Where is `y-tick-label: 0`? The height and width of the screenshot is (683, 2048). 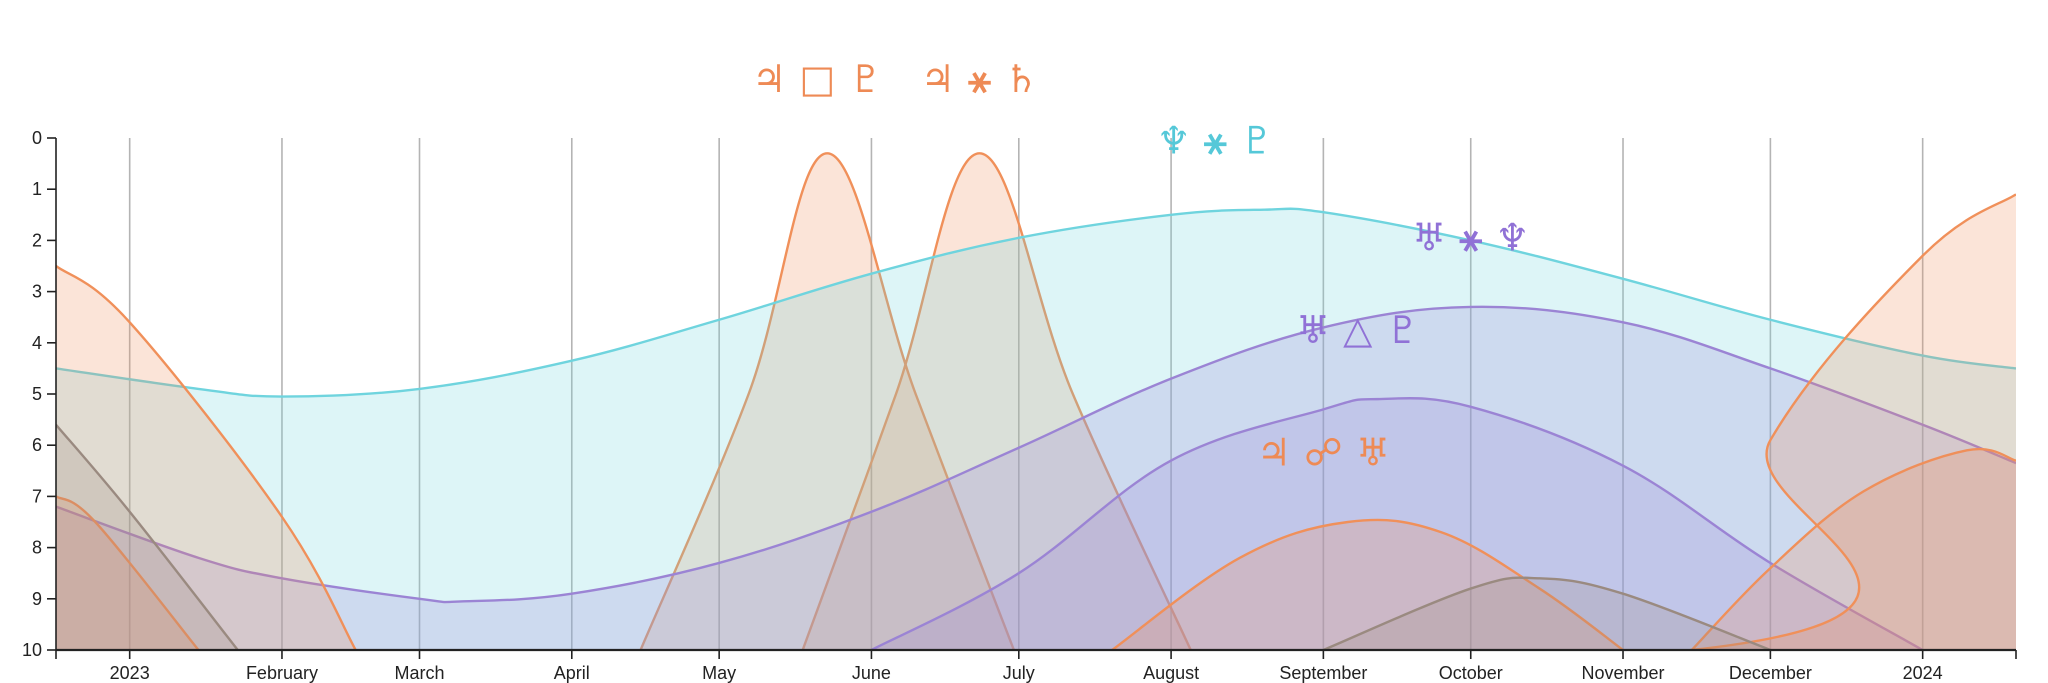
y-tick-label: 0 is located at coordinates (37, 138).